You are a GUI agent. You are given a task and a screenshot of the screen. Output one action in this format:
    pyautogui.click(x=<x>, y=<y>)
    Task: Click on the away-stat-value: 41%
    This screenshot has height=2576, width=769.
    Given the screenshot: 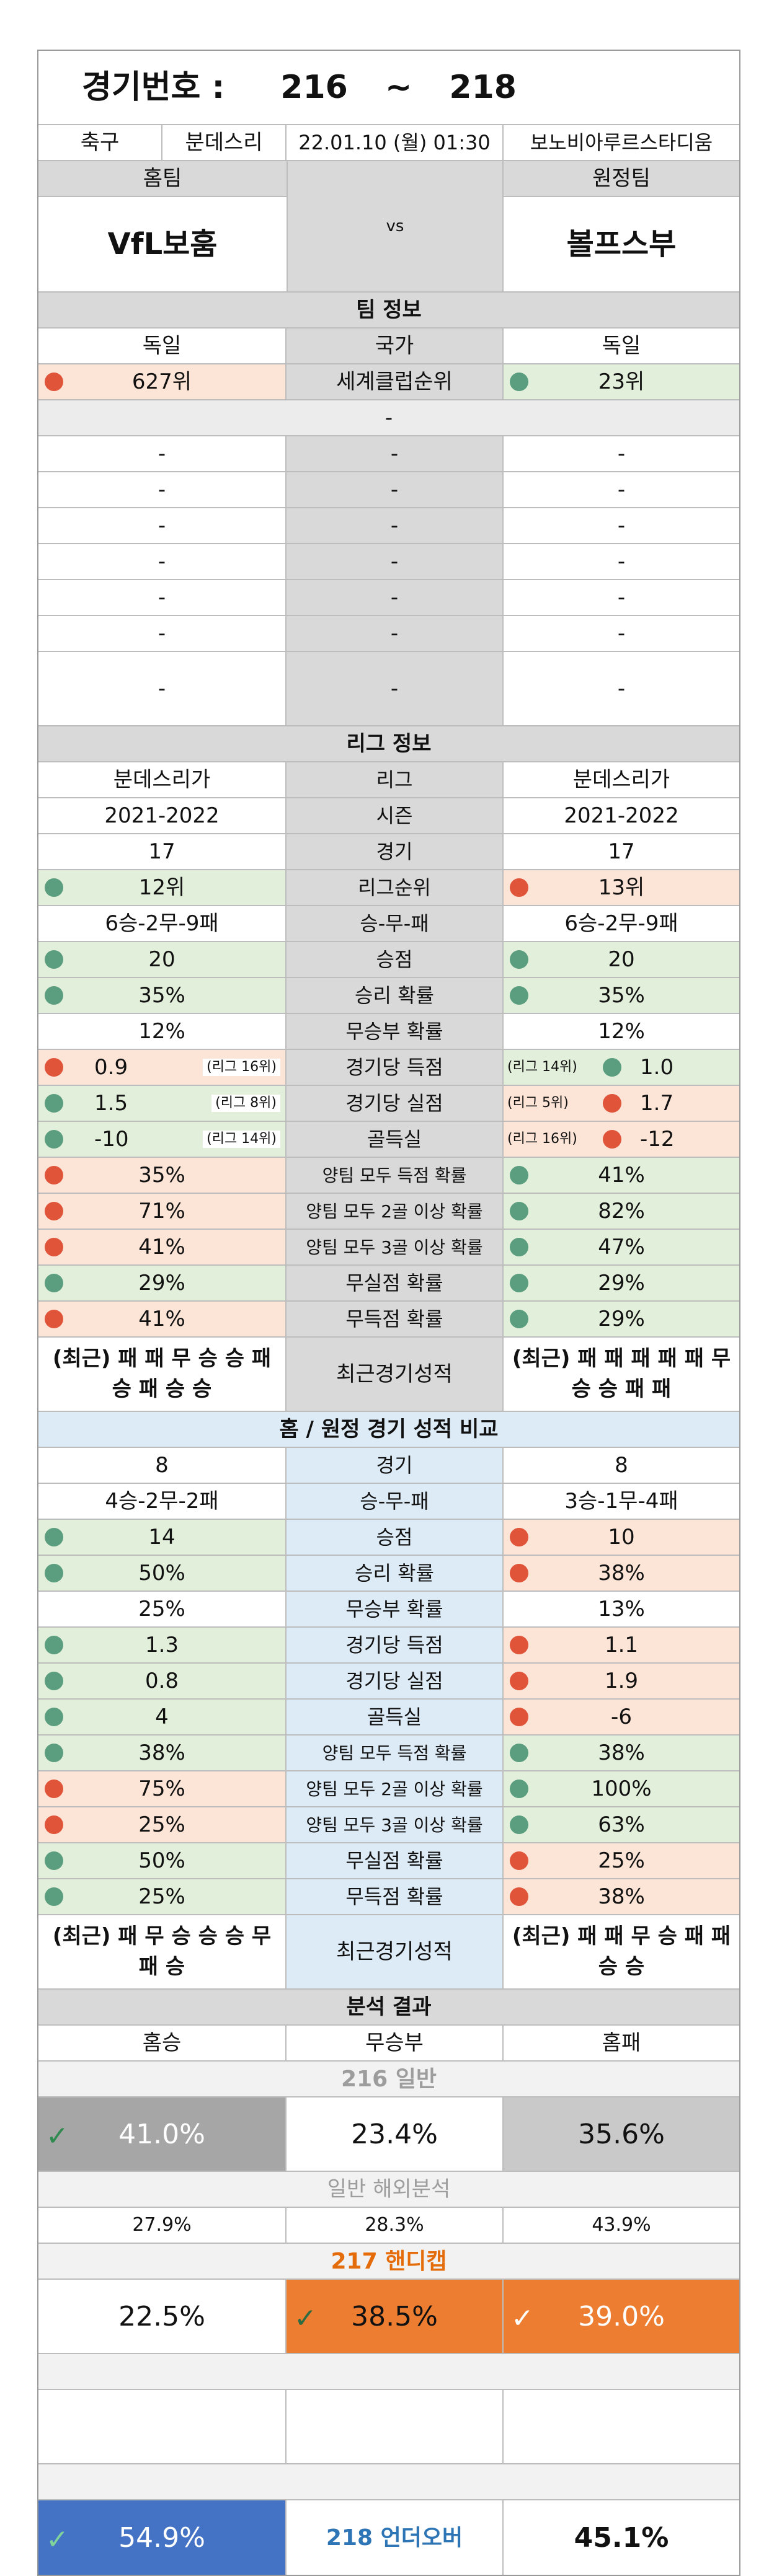 What is the action you would take?
    pyautogui.click(x=621, y=1175)
    